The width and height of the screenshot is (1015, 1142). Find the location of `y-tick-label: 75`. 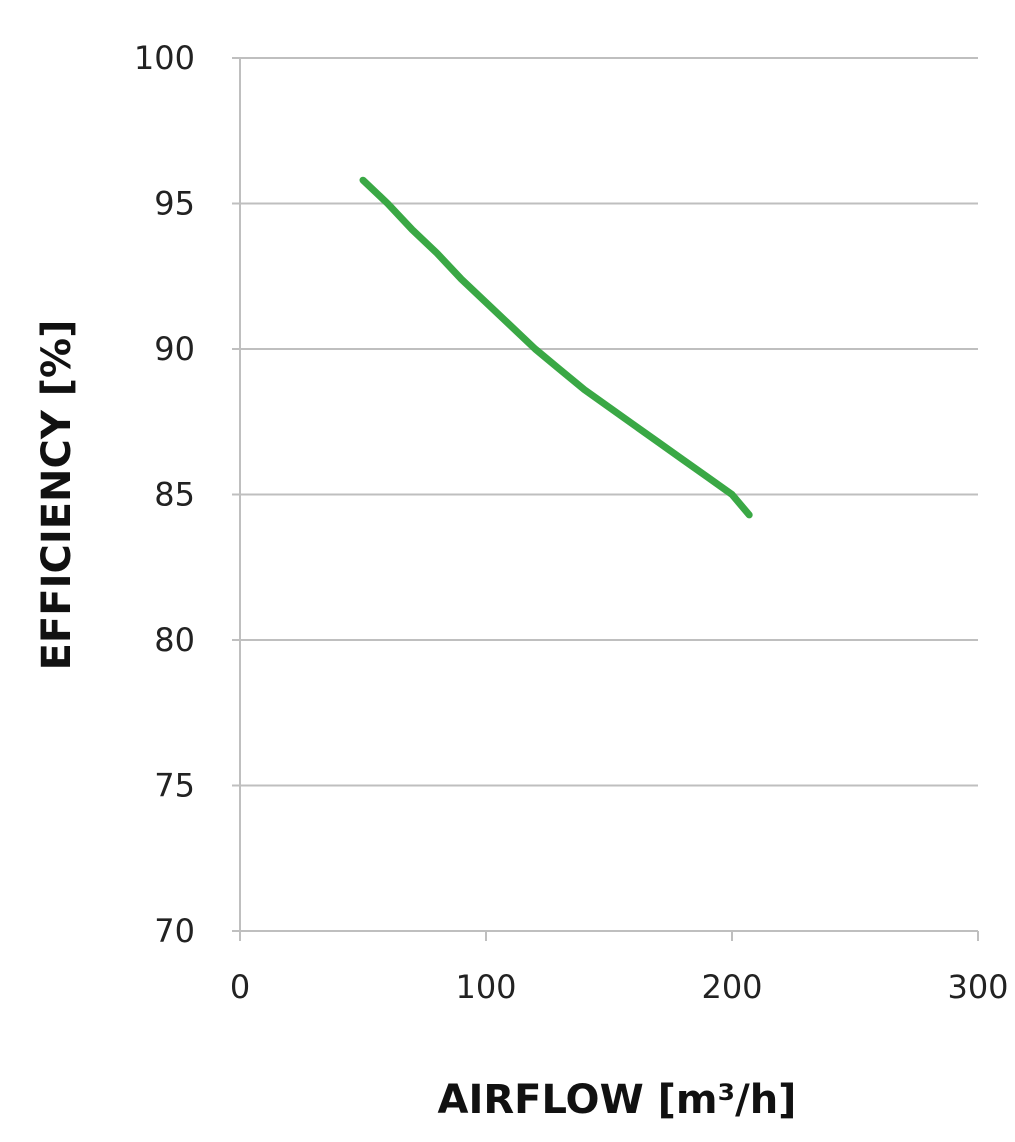

y-tick-label: 75 is located at coordinates (174, 786).